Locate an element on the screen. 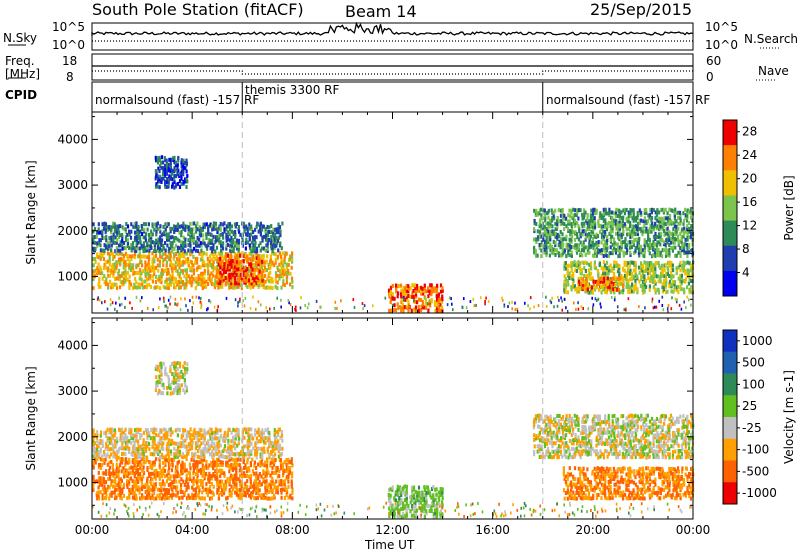 Image resolution: width=800 pixels, height=554 pixels. cpid-segment-2: themis 3300 RF is located at coordinates (292, 90).